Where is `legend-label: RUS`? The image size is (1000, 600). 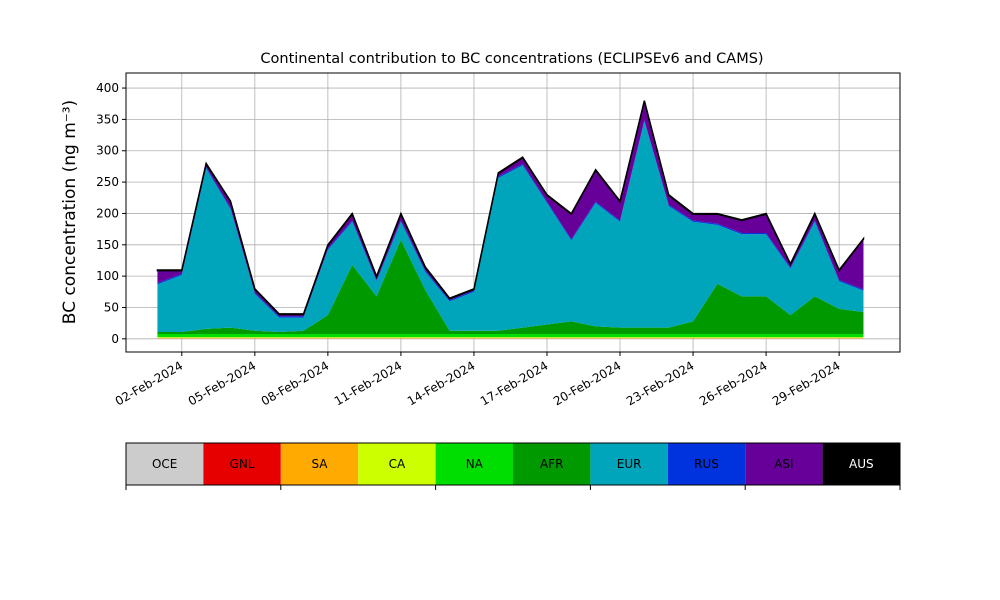
legend-label: RUS is located at coordinates (706, 464).